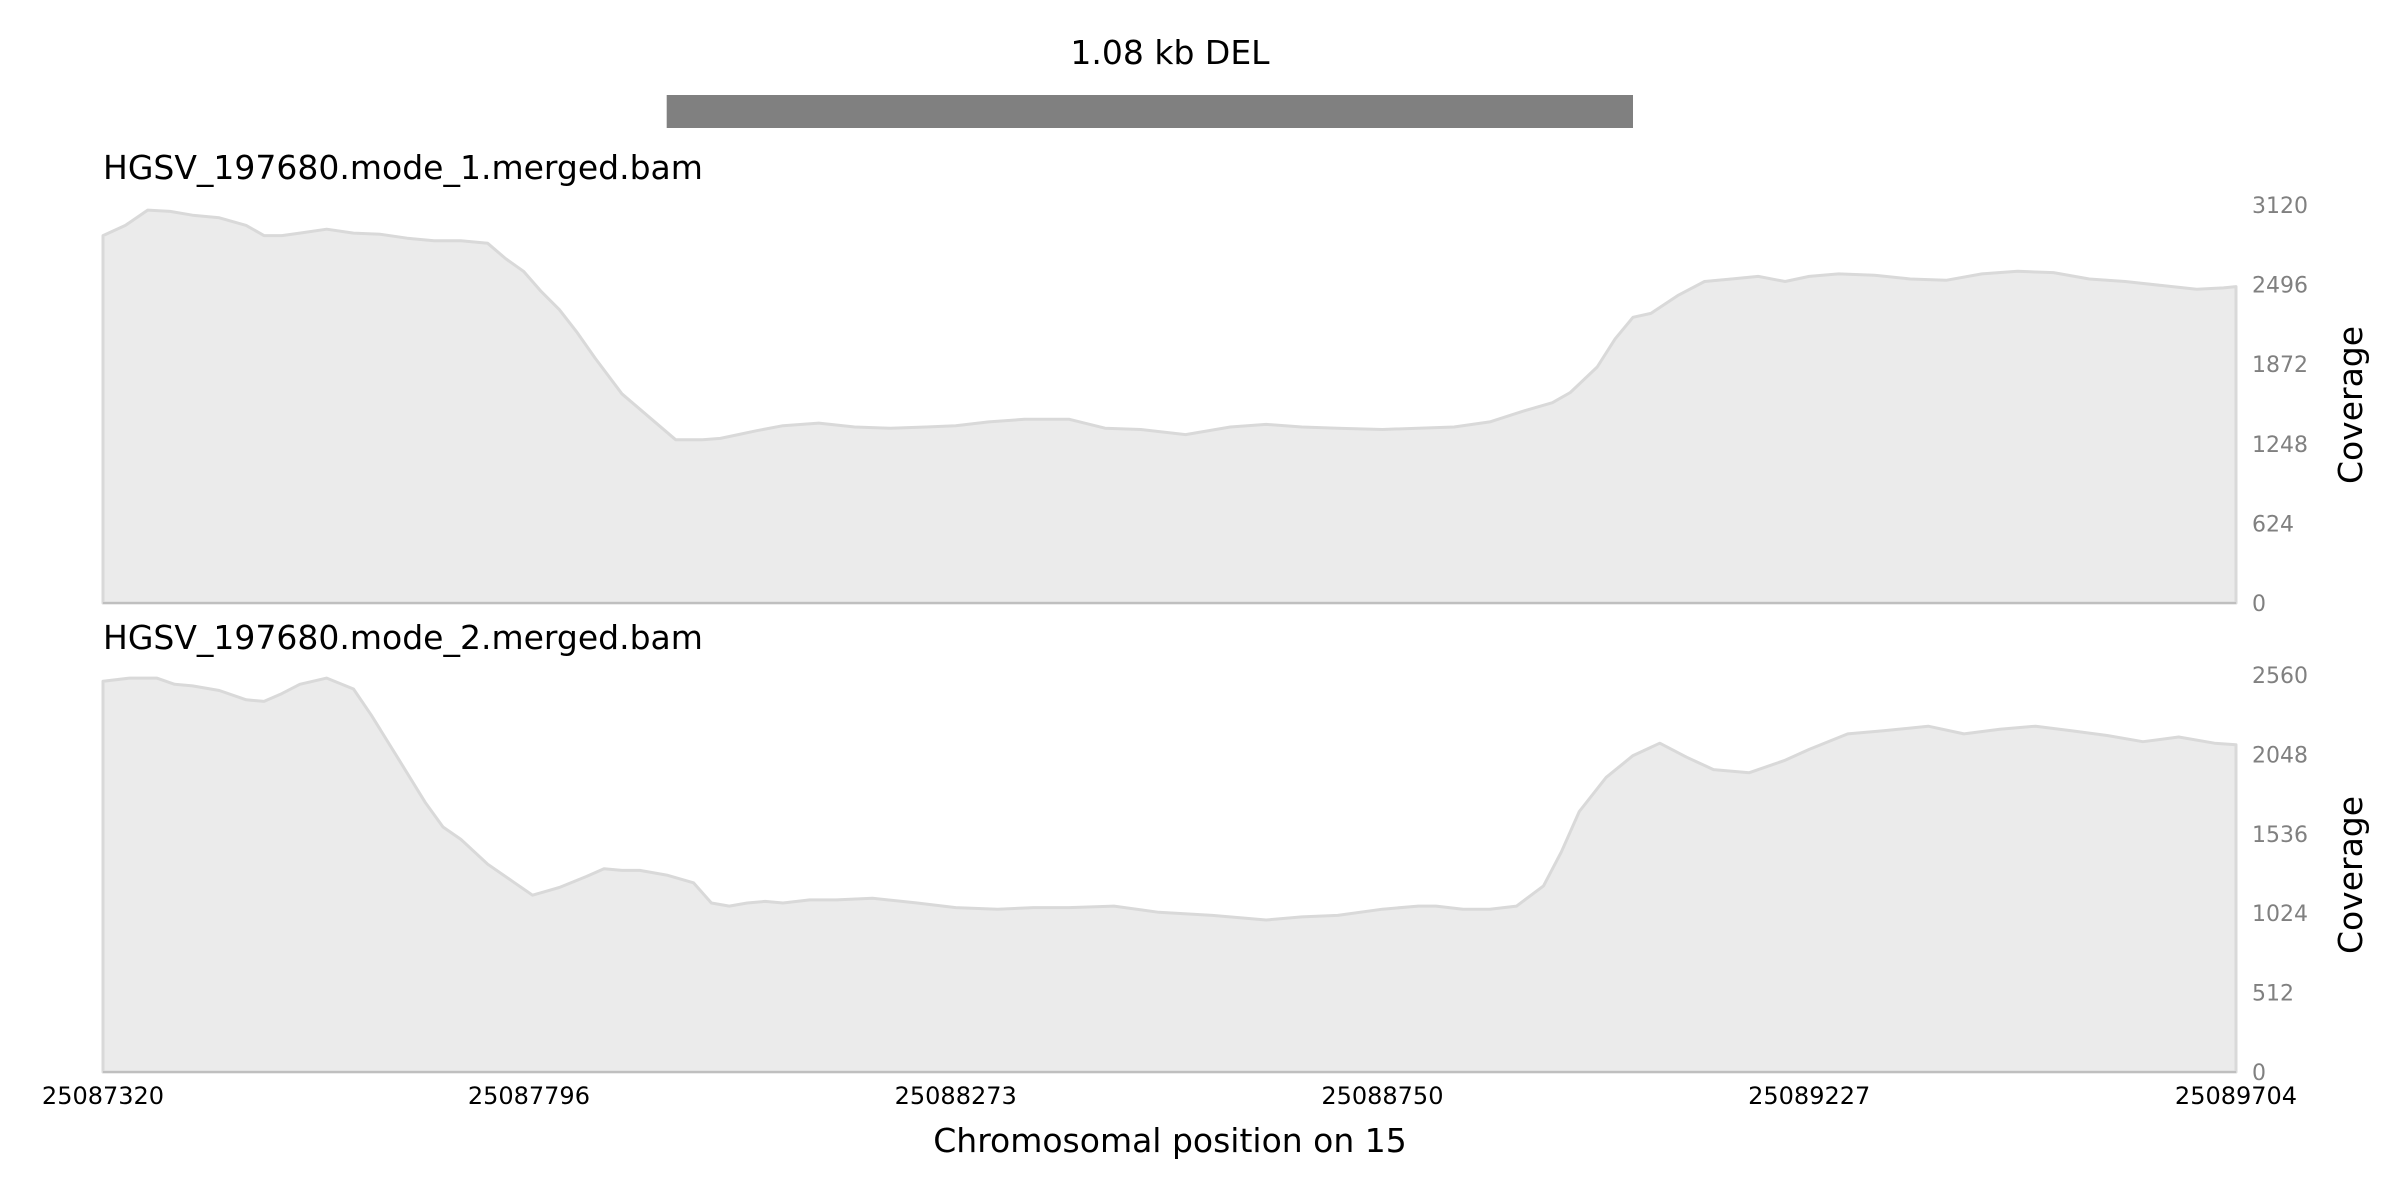 This screenshot has height=1200, width=2400. I want to click on track-2-y-tick-label: 1536, so click(2280, 835).